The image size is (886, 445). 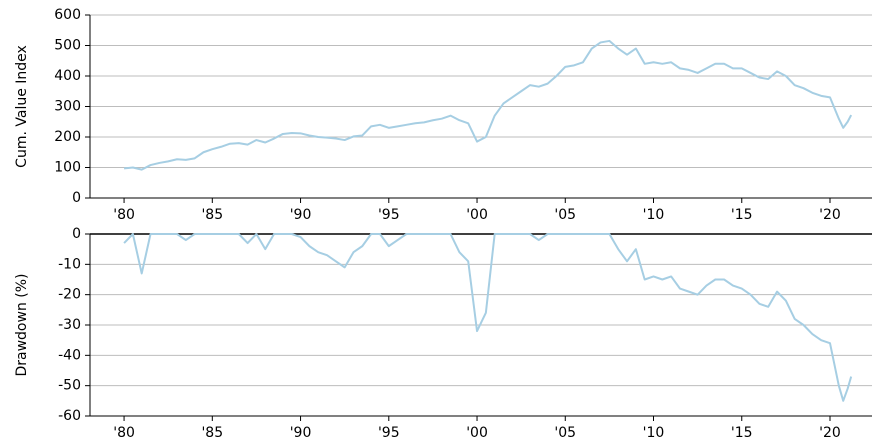 What do you see at coordinates (67, 15) in the screenshot?
I see `y-tick-label: 600` at bounding box center [67, 15].